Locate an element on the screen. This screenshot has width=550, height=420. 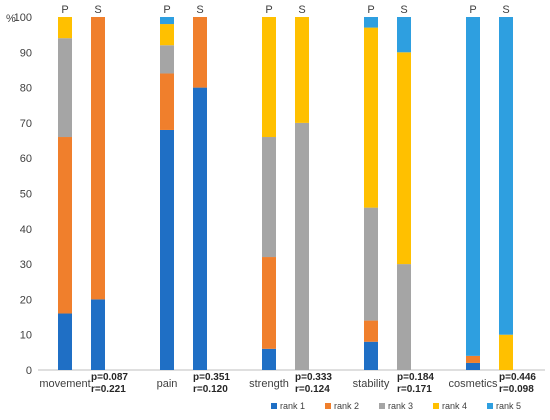
stat-label: p=0.446 is located at coordinates (517, 377).